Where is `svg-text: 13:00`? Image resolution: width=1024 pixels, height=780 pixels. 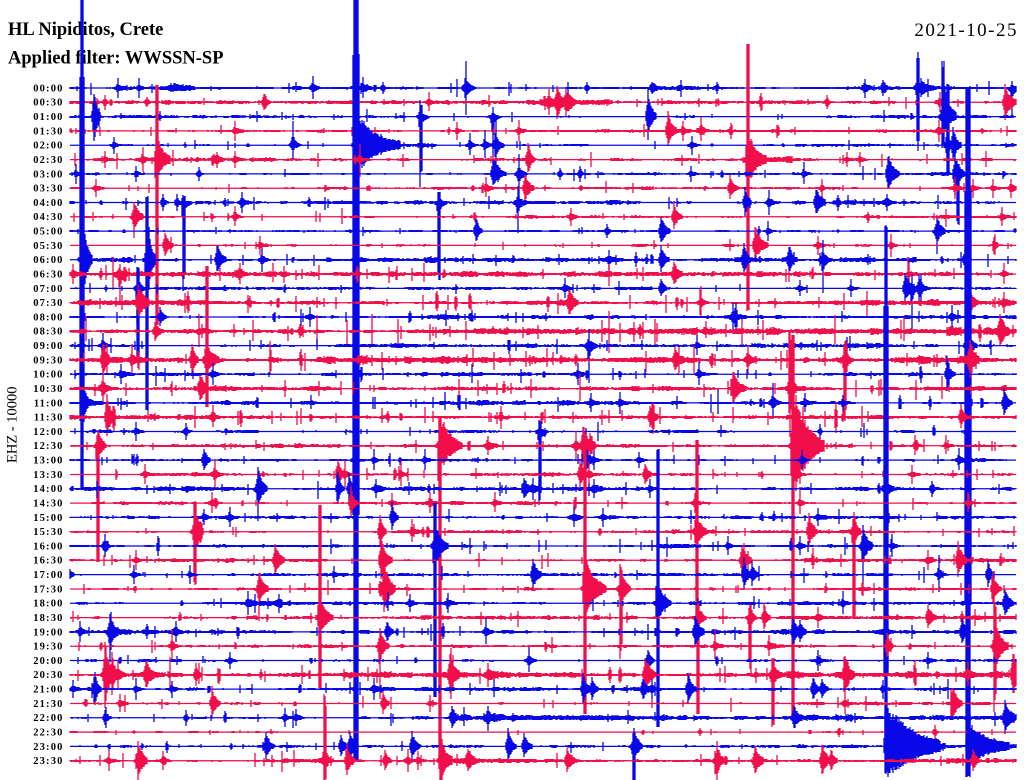 svg-text: 13:00 is located at coordinates (48, 461).